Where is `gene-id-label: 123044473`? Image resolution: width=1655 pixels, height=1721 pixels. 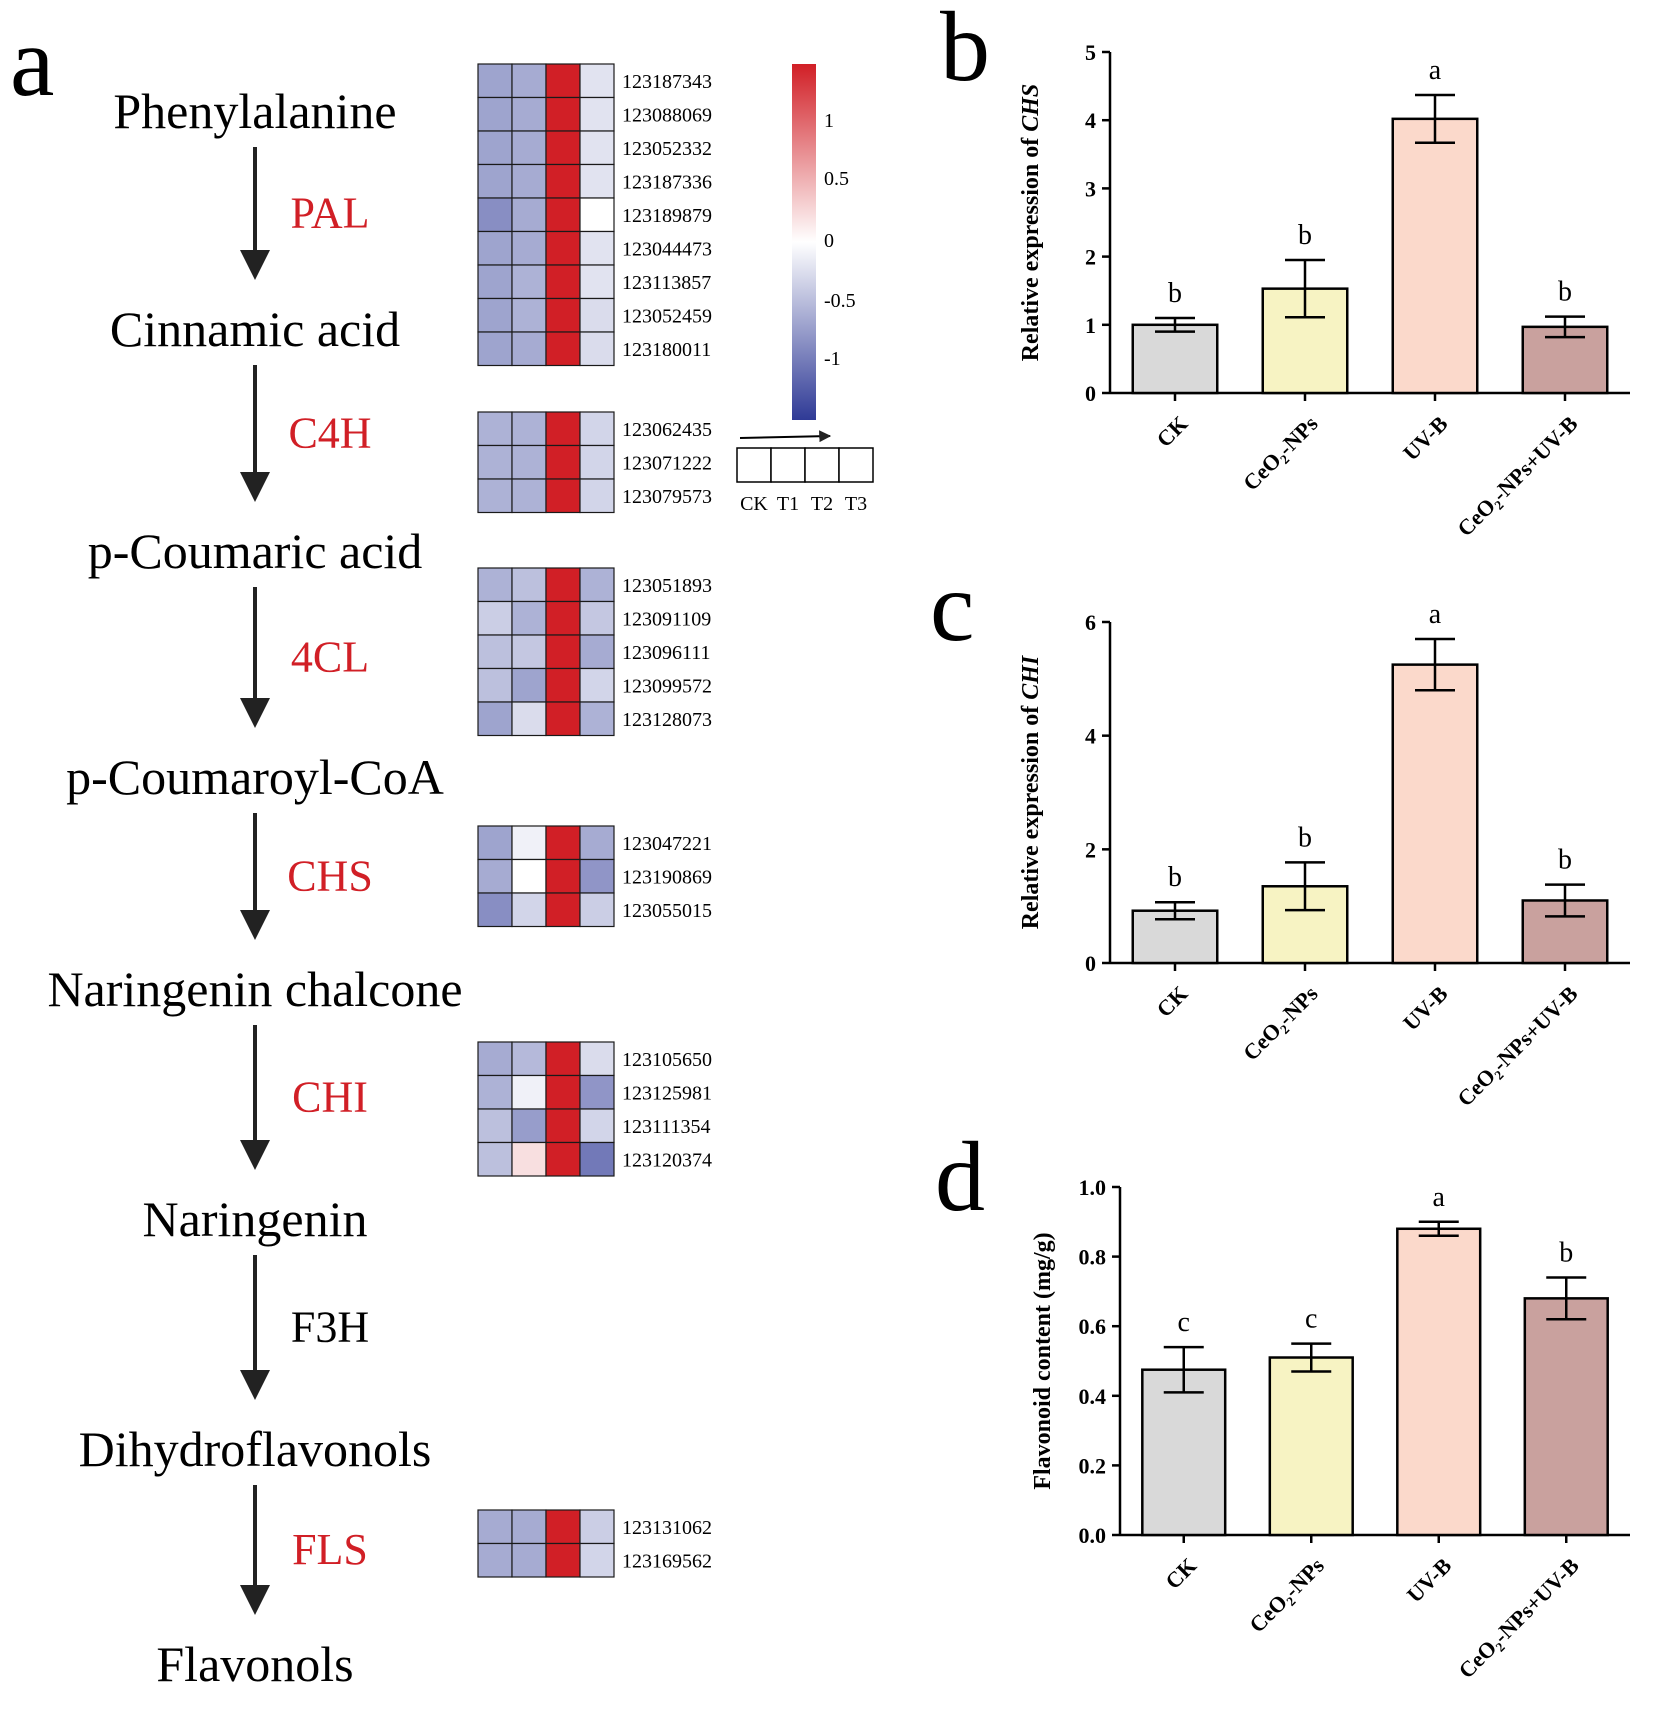
gene-id-label: 123044473 is located at coordinates (667, 249).